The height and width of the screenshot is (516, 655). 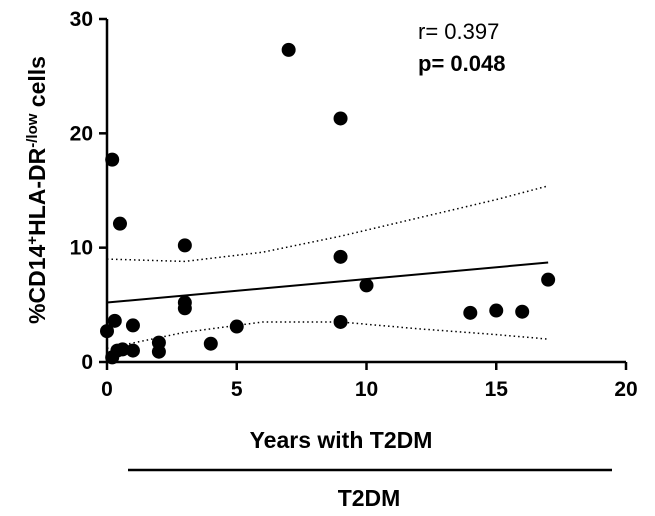 I want to click on y-title-sup1: +, so click(x=32, y=240).